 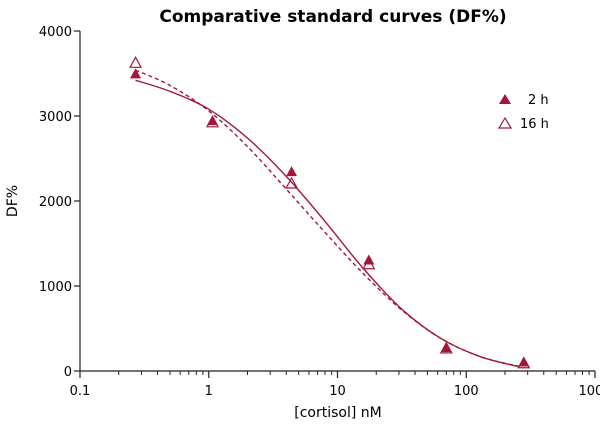 What do you see at coordinates (13, 201) in the screenshot?
I see `y-axis-title: DF%` at bounding box center [13, 201].